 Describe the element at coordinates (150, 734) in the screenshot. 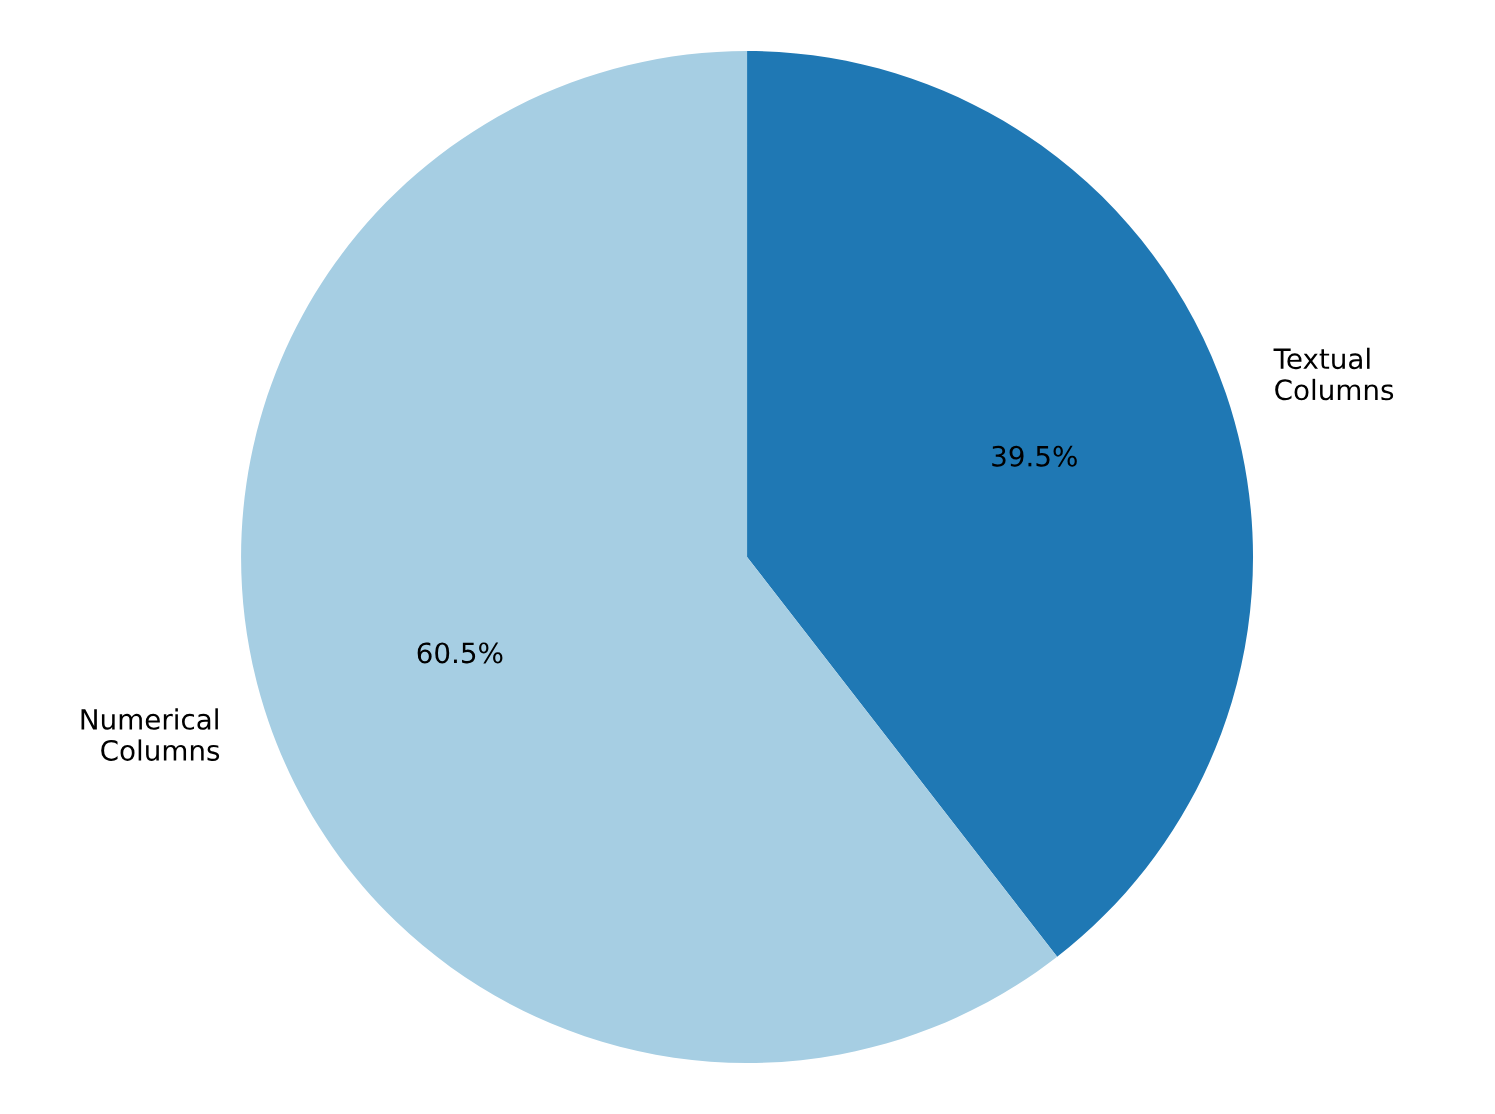

I see `slice-label: Numerical Columns` at that location.